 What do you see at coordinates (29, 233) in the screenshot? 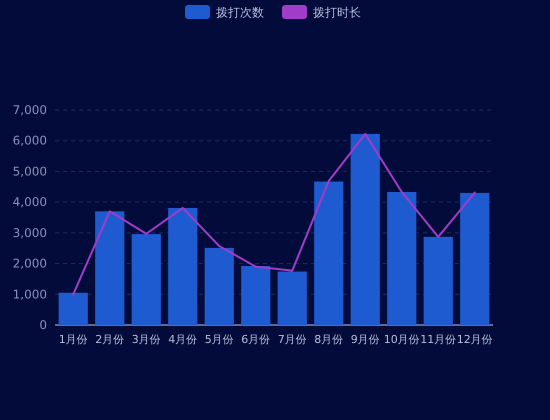
I see `y-tick-label: 3,000` at bounding box center [29, 233].